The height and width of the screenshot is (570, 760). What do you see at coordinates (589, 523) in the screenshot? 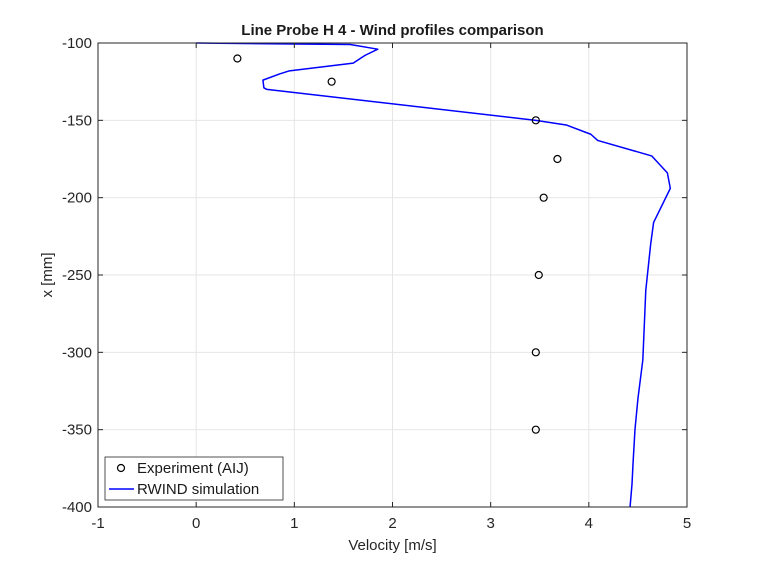
I see `x-tick-label: 4` at bounding box center [589, 523].